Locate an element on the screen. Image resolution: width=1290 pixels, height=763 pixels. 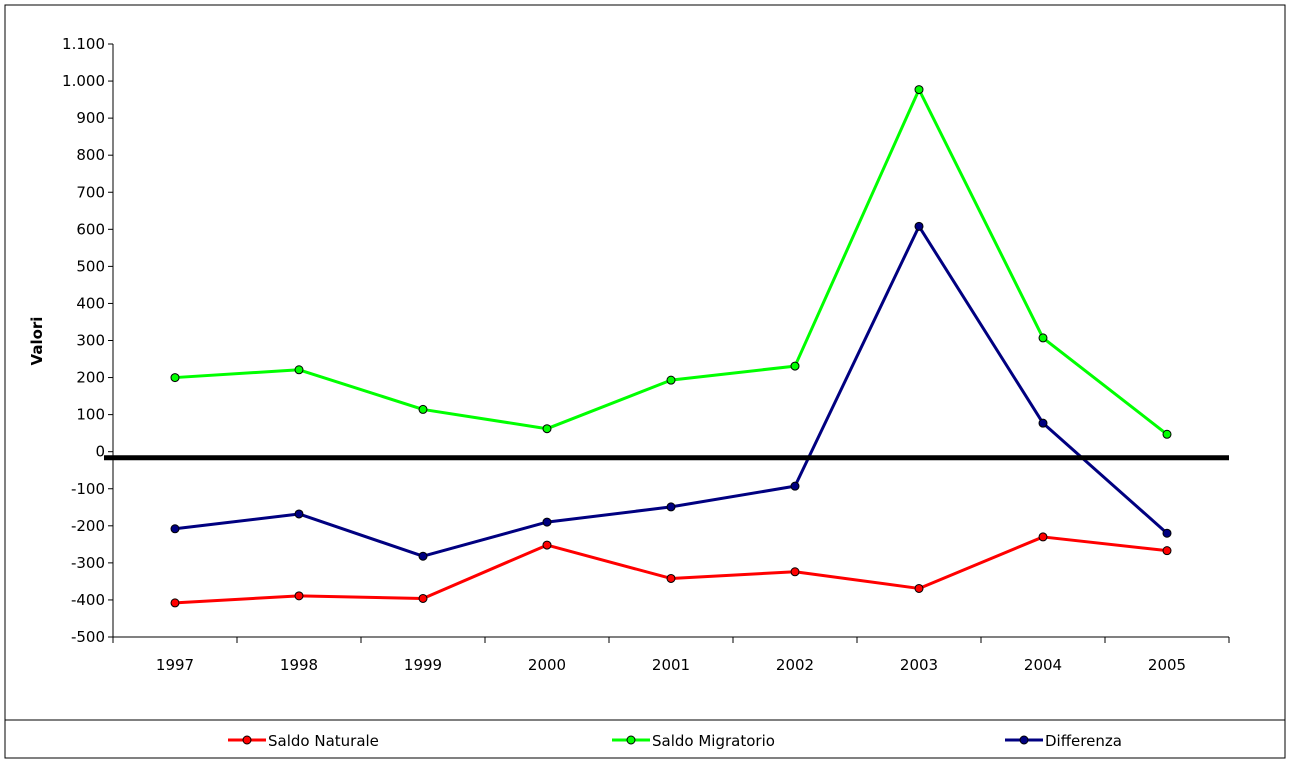
legend: Saldo Naturale Saldo Migratorio Differenza is located at coordinates (645, 734).